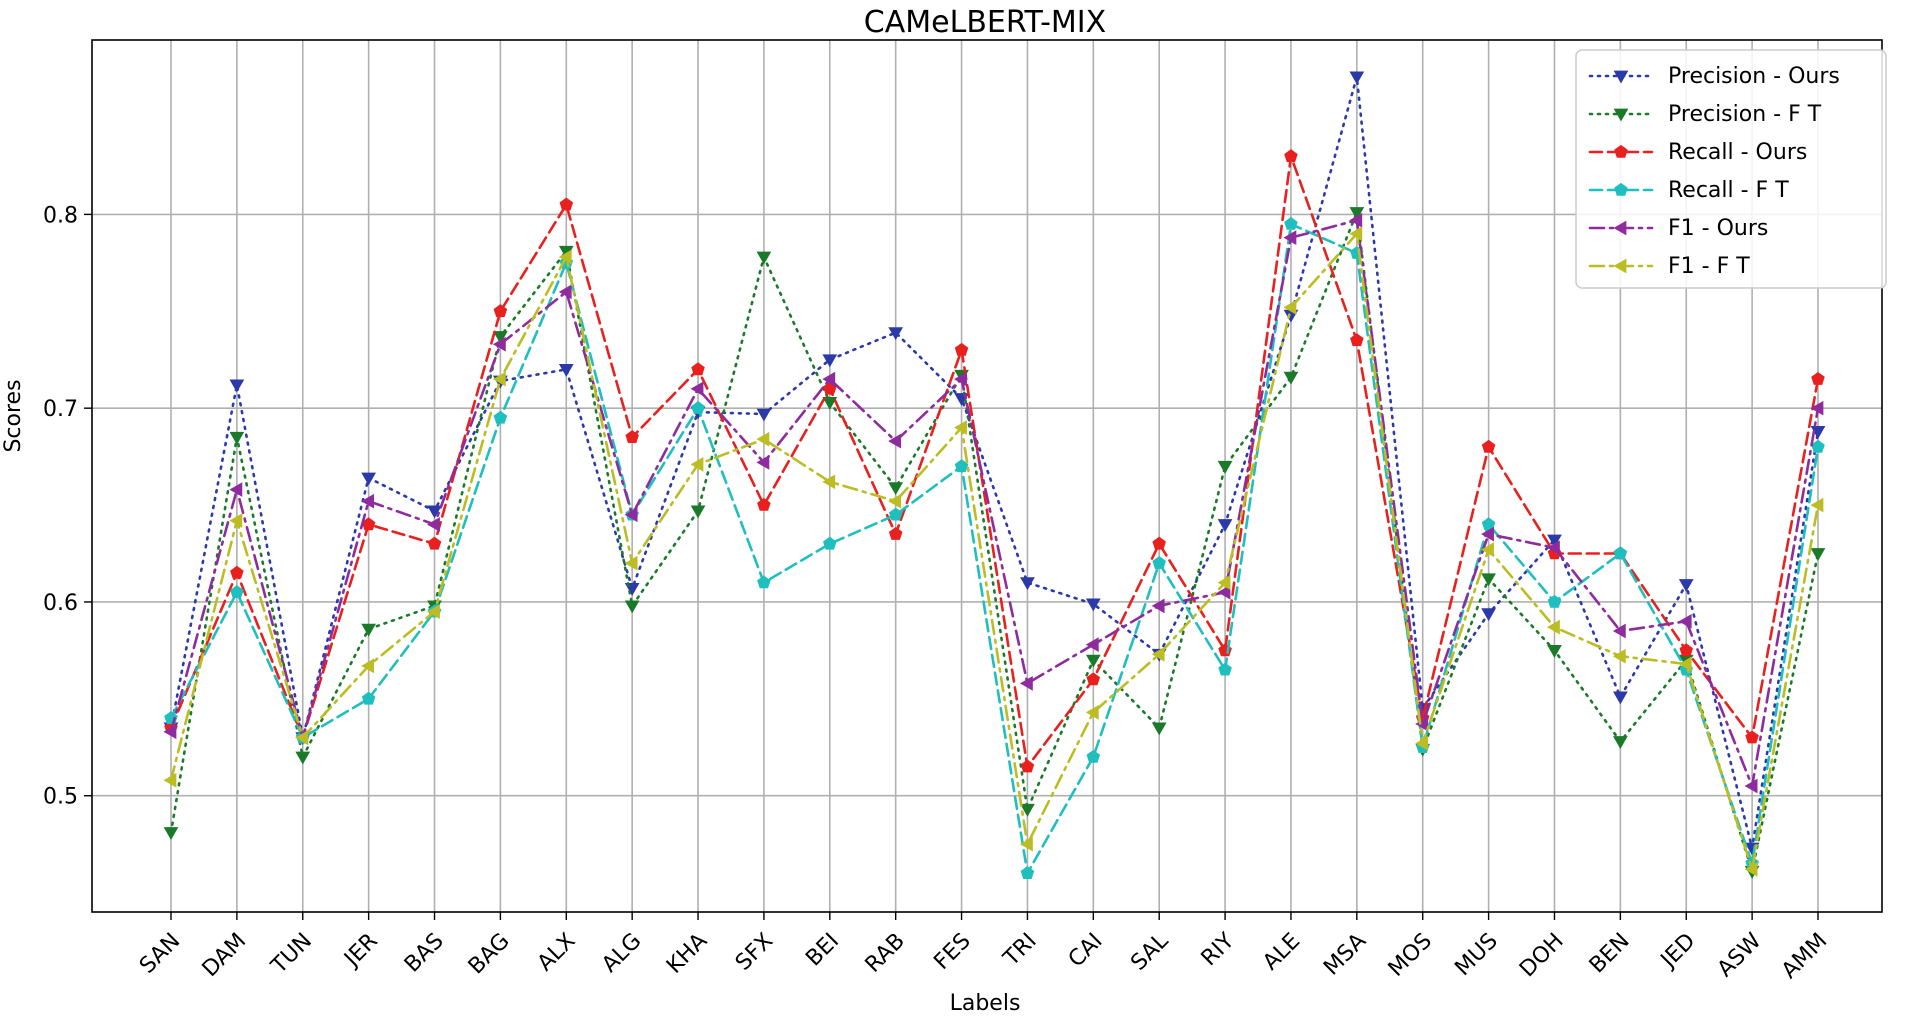 The width and height of the screenshot is (1906, 1018). What do you see at coordinates (985, 22) in the screenshot?
I see `chart-title: CAMeLBERT-MIX` at bounding box center [985, 22].